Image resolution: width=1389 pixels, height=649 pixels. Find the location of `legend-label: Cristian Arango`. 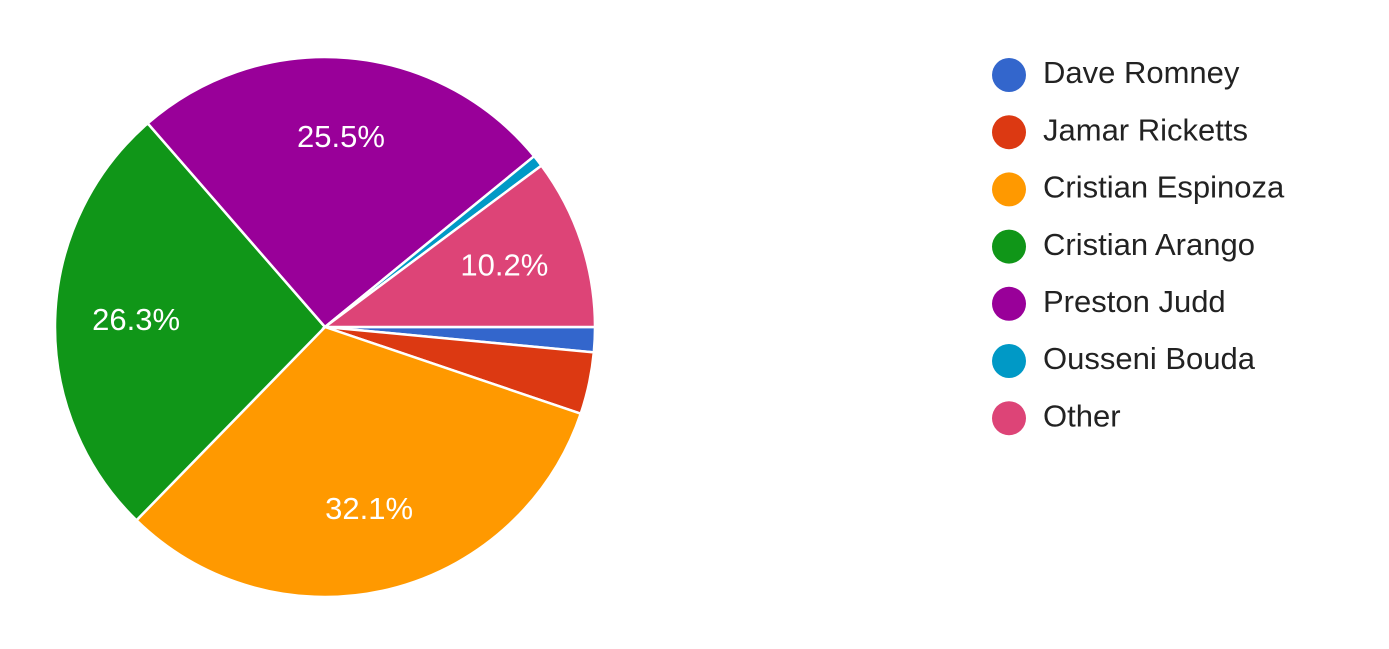

legend-label: Cristian Arango is located at coordinates (1149, 244).